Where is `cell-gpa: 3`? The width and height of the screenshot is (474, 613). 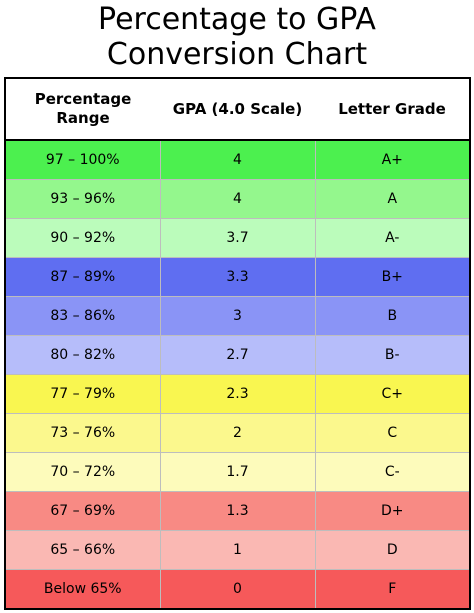 cell-gpa: 3 is located at coordinates (237, 316).